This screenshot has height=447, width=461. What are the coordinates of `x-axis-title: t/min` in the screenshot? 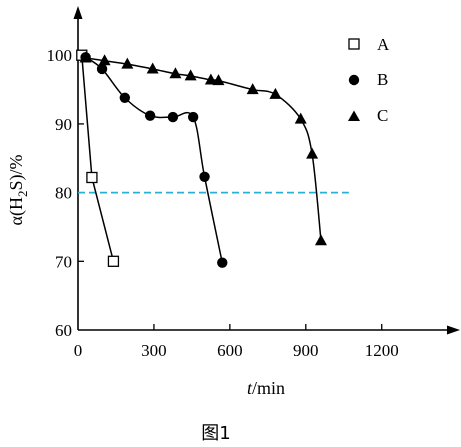 It's located at (266, 388).